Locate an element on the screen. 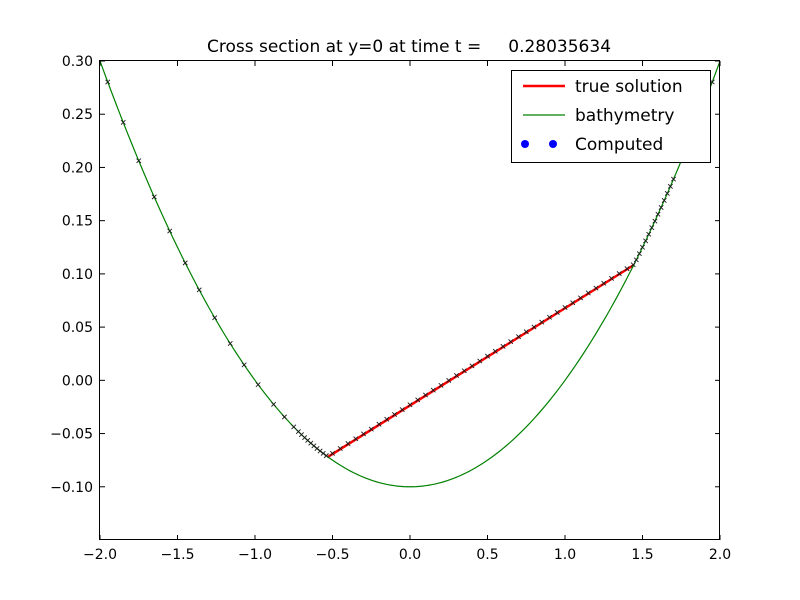 The height and width of the screenshot is (600, 800). x-tick-label: −1.0 is located at coordinates (255, 555).